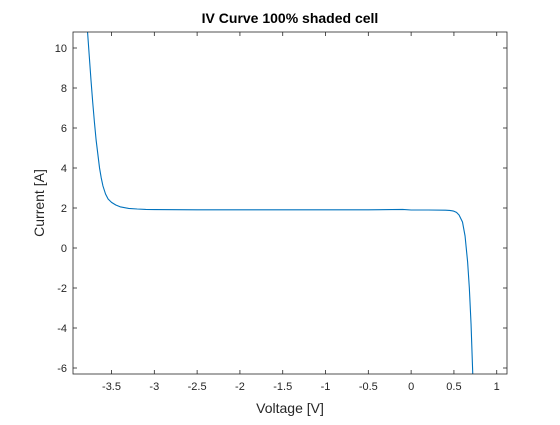 The image size is (560, 425). What do you see at coordinates (61, 49) in the screenshot?
I see `y-tick-label: 10` at bounding box center [61, 49].